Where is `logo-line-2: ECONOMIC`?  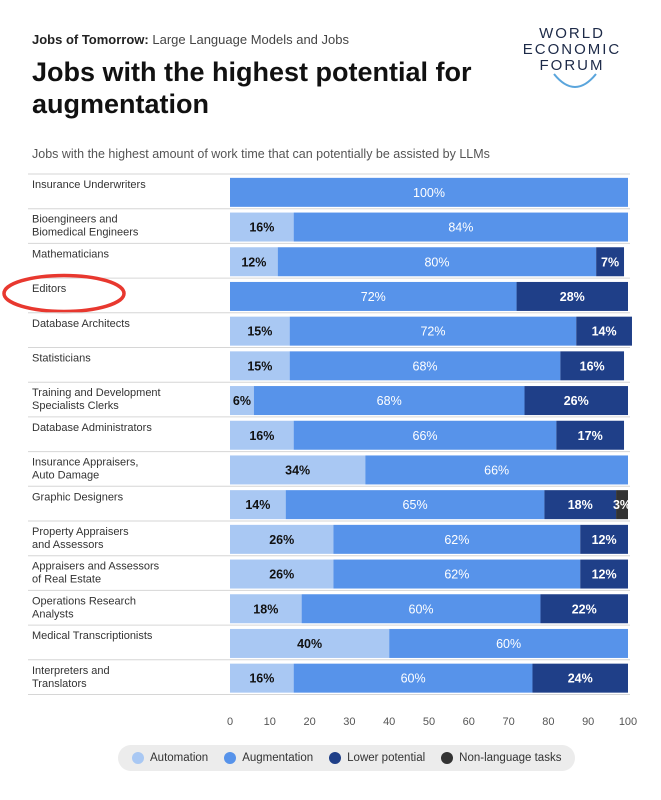
logo-line-2: ECONOMIC is located at coordinates (572, 49).